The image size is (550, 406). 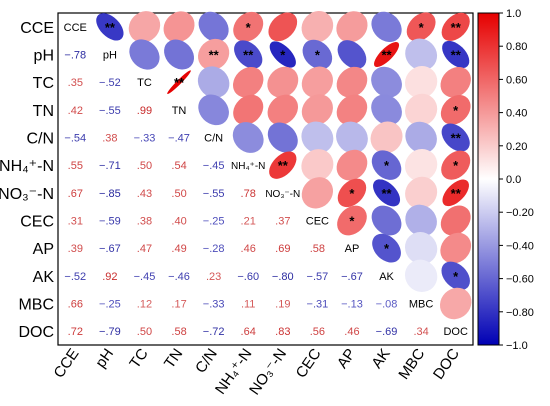 I want to click on correlation-value: −.57, so click(x=318, y=277).